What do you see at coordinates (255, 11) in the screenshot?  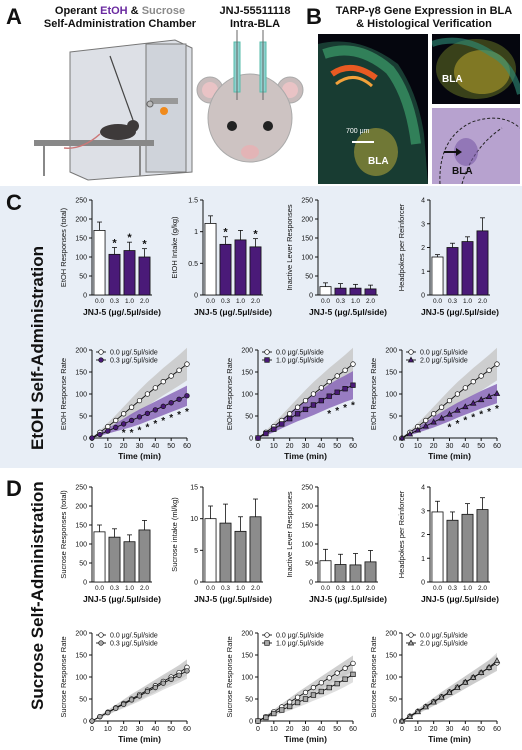 I see `drug-title-line1: JNJ-55511118` at bounding box center [255, 11].